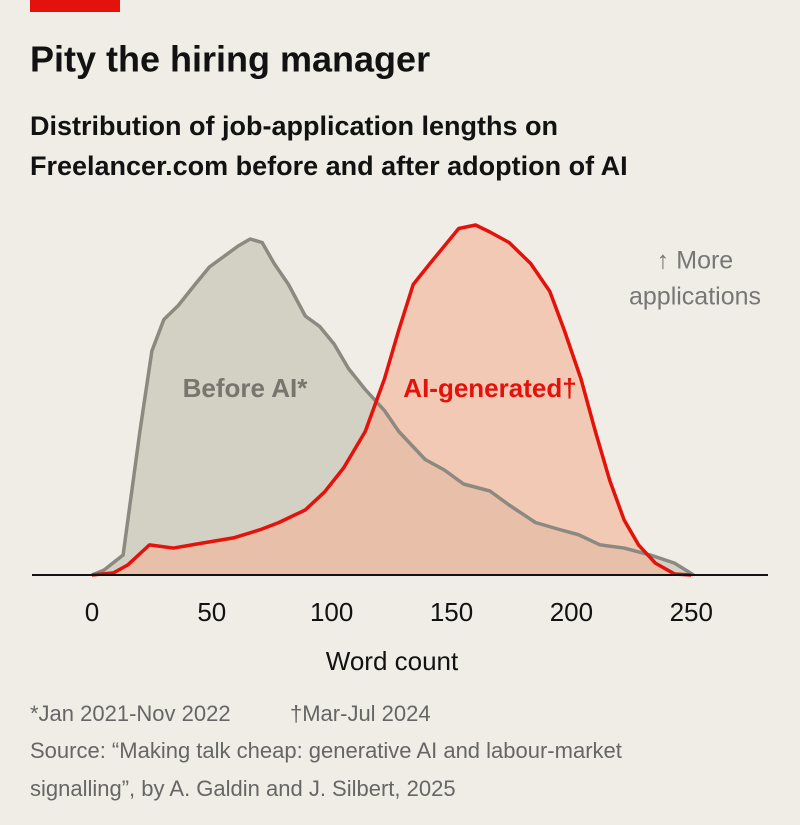 This screenshot has width=800, height=825. I want to click on x-tick-label: 0, so click(92, 612).